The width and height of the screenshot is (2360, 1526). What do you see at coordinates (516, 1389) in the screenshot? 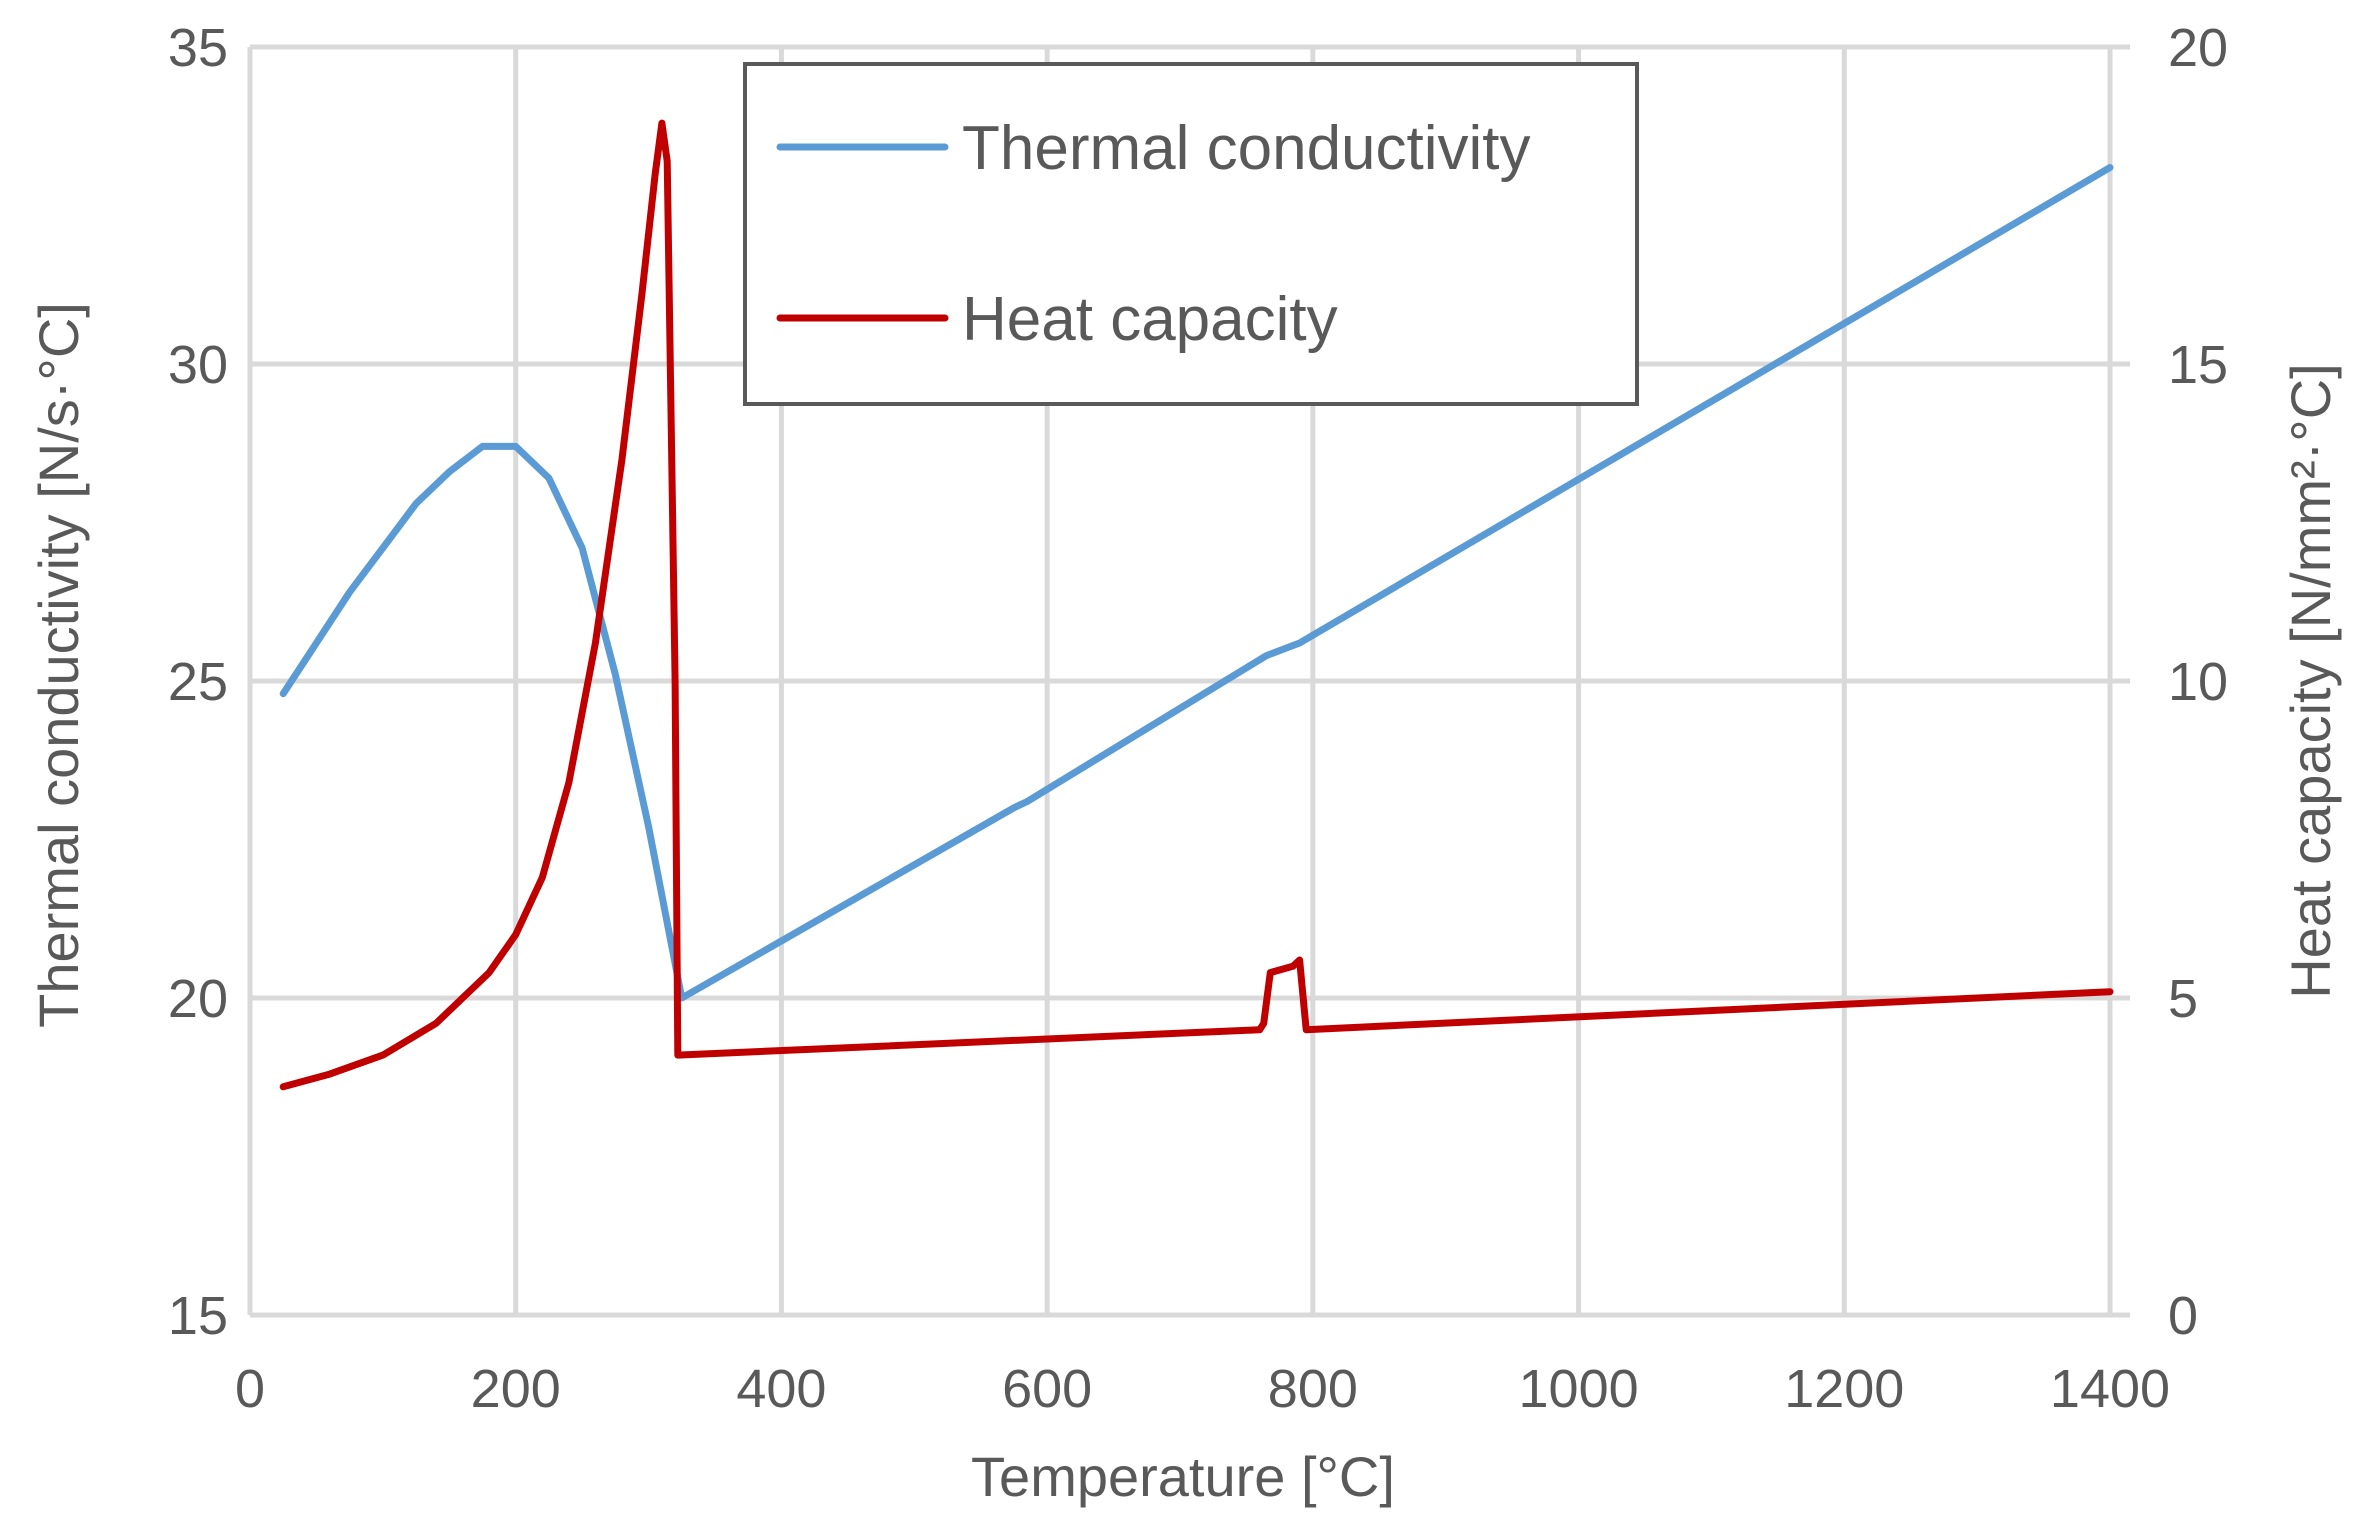
I see `x-tick-label: 200` at bounding box center [516, 1389].